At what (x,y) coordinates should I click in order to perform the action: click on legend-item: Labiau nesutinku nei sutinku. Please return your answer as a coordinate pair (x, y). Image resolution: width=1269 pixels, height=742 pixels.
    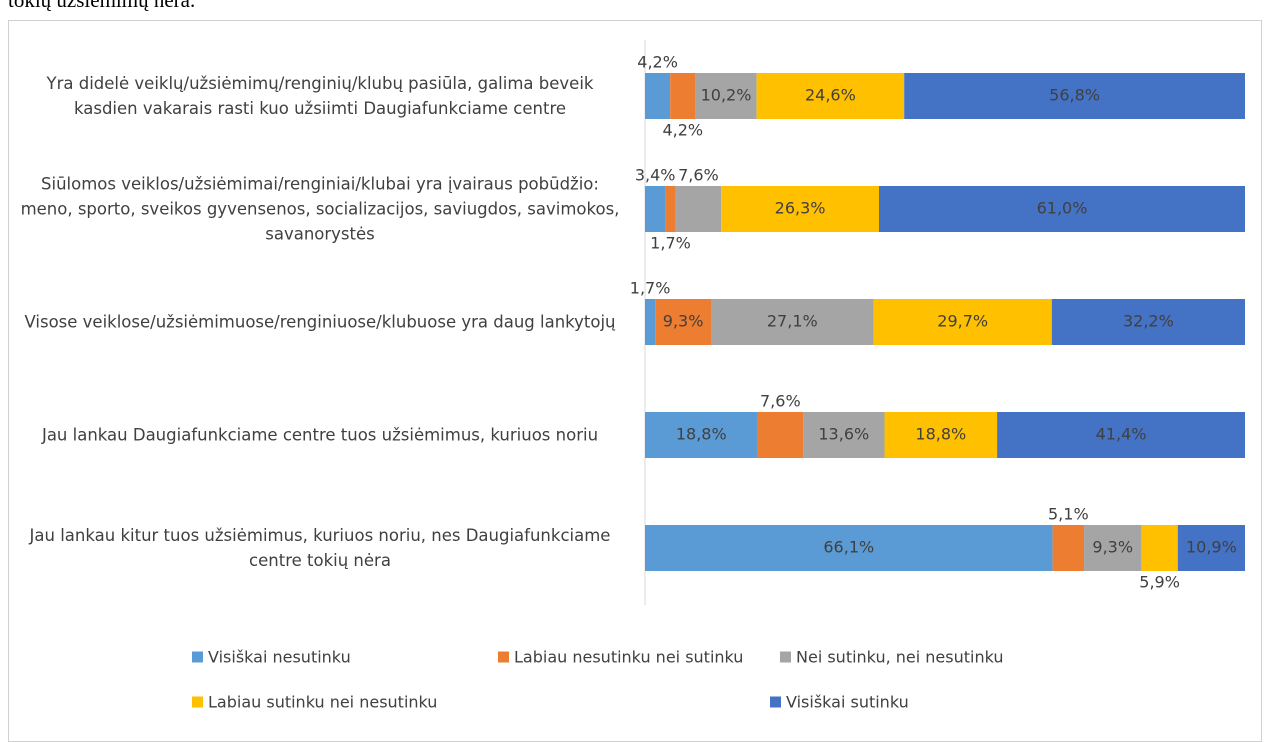
    Looking at the image, I should click on (620, 657).